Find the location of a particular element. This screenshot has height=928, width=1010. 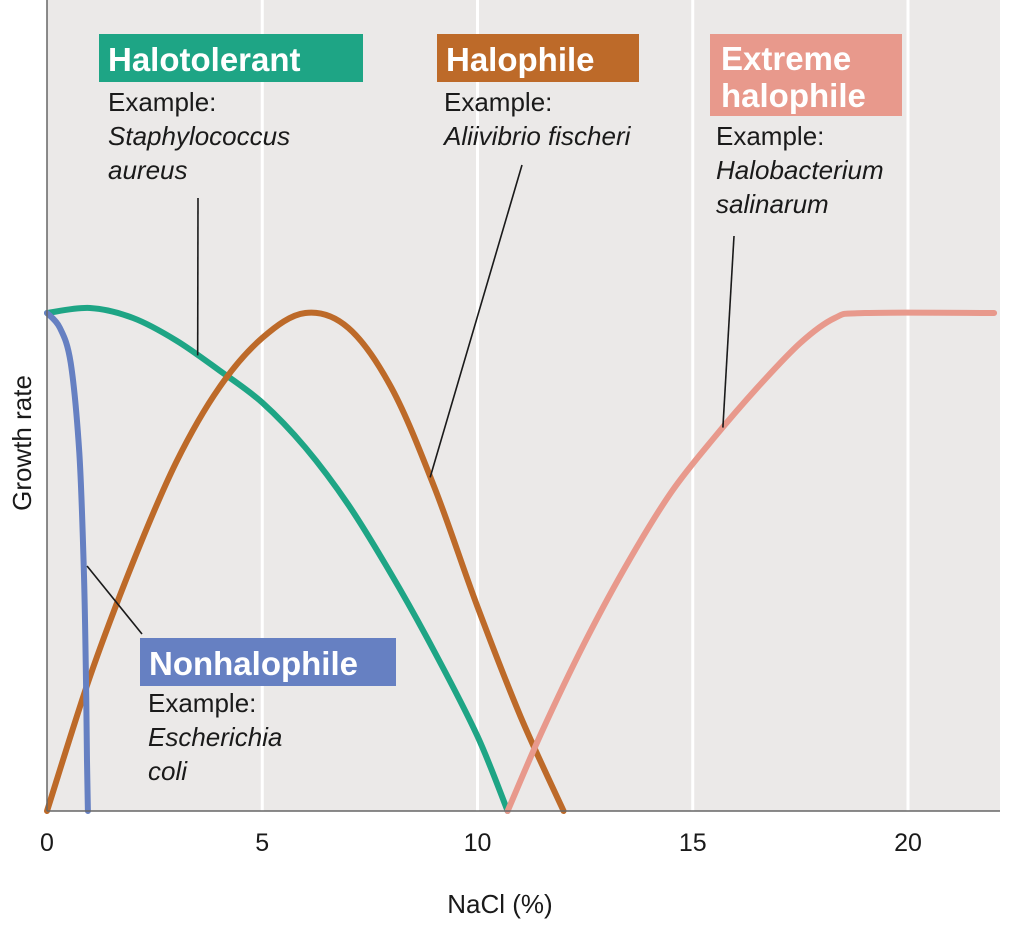

leader-halophile is located at coordinates (476, 321).